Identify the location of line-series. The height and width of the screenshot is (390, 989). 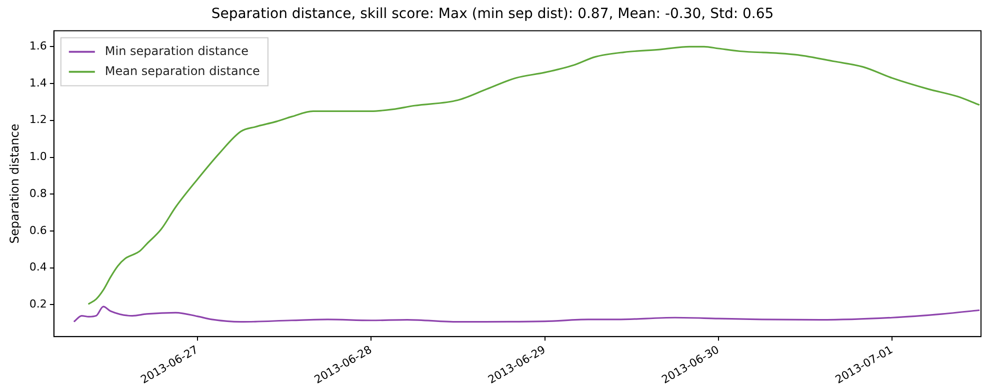
(527, 314).